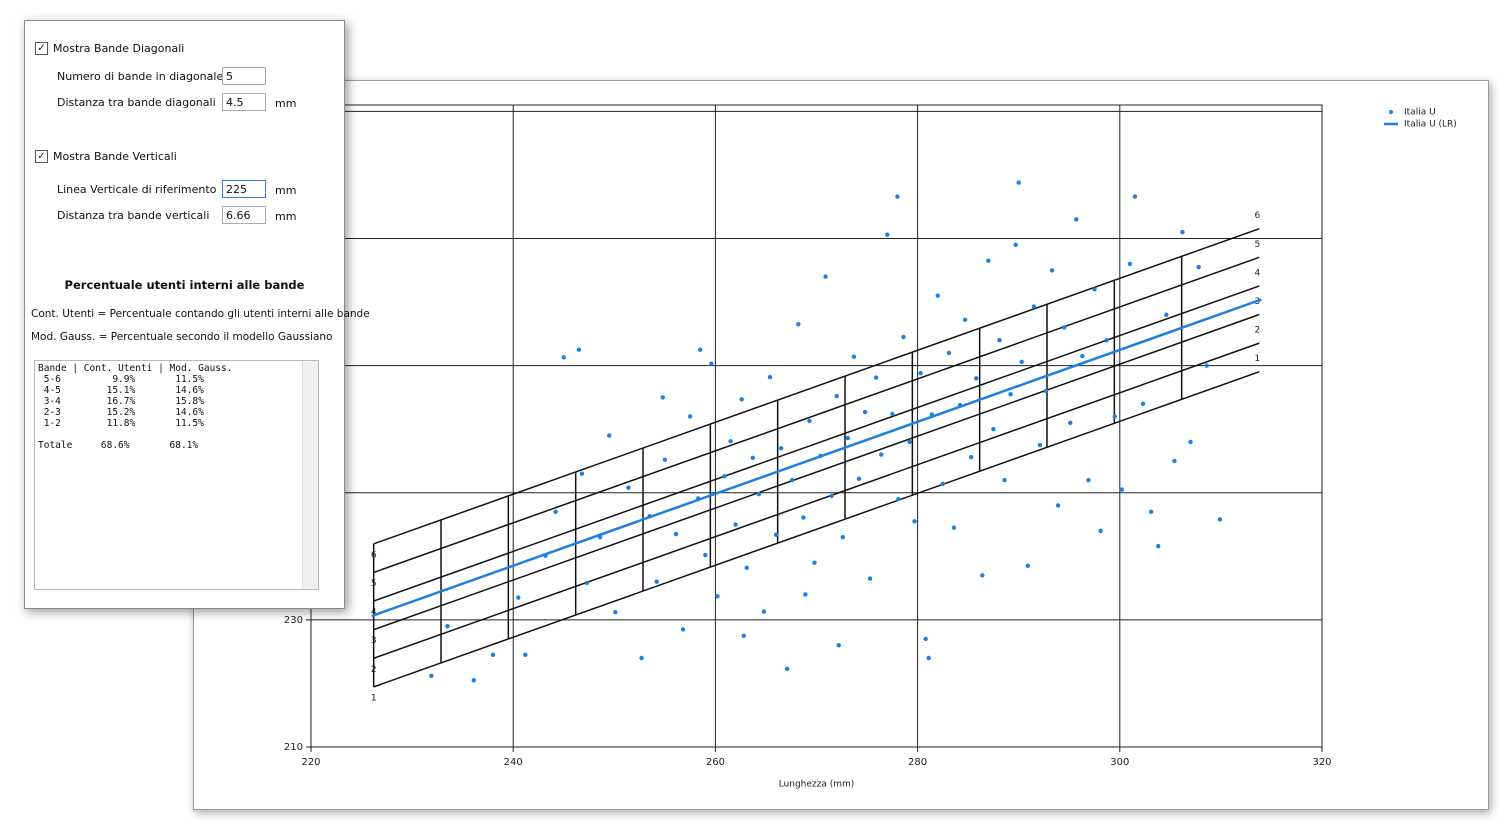 Image resolution: width=1511 pixels, height=834 pixels. Describe the element at coordinates (184, 445) in the screenshot. I see `table-cell: 68.1%` at that location.